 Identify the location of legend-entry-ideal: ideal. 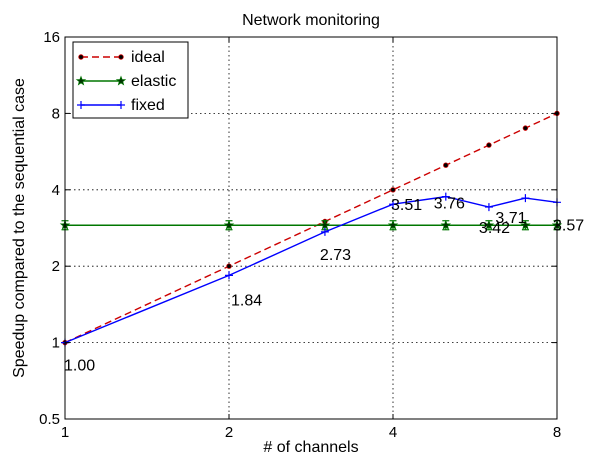
(121, 57).